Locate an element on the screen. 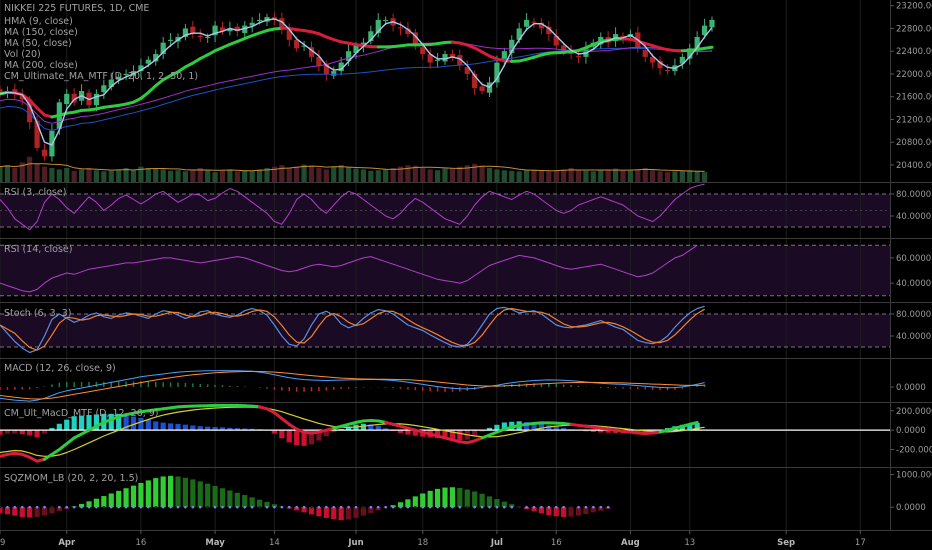  time-axis: 19 Apr 16 May 14 Jun 18 Jul 16 Aug 13 Sep 17 is located at coordinates (433, 539).